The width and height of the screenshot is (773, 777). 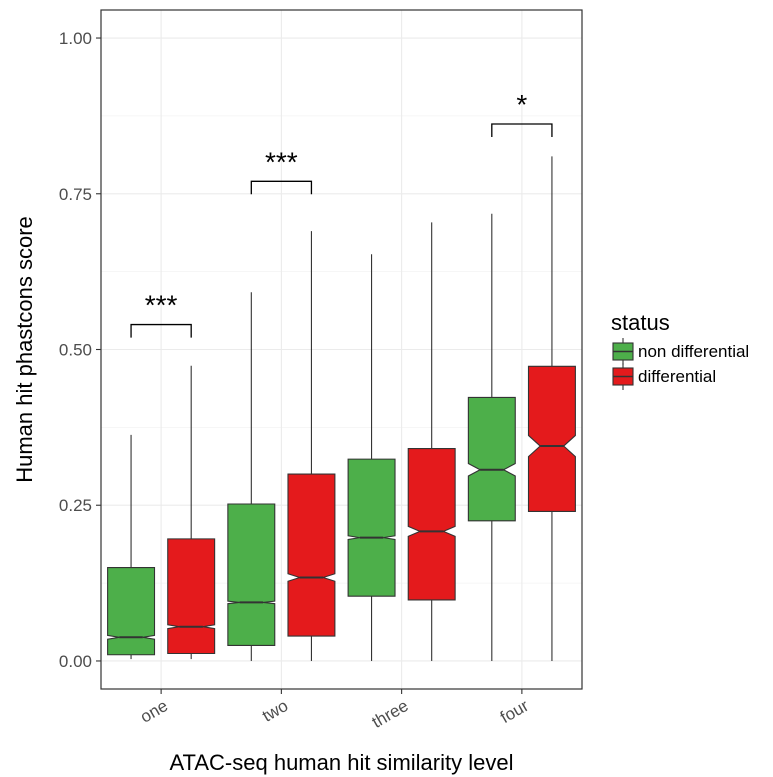 I want to click on x-tick-label: one, so click(x=154, y=711).